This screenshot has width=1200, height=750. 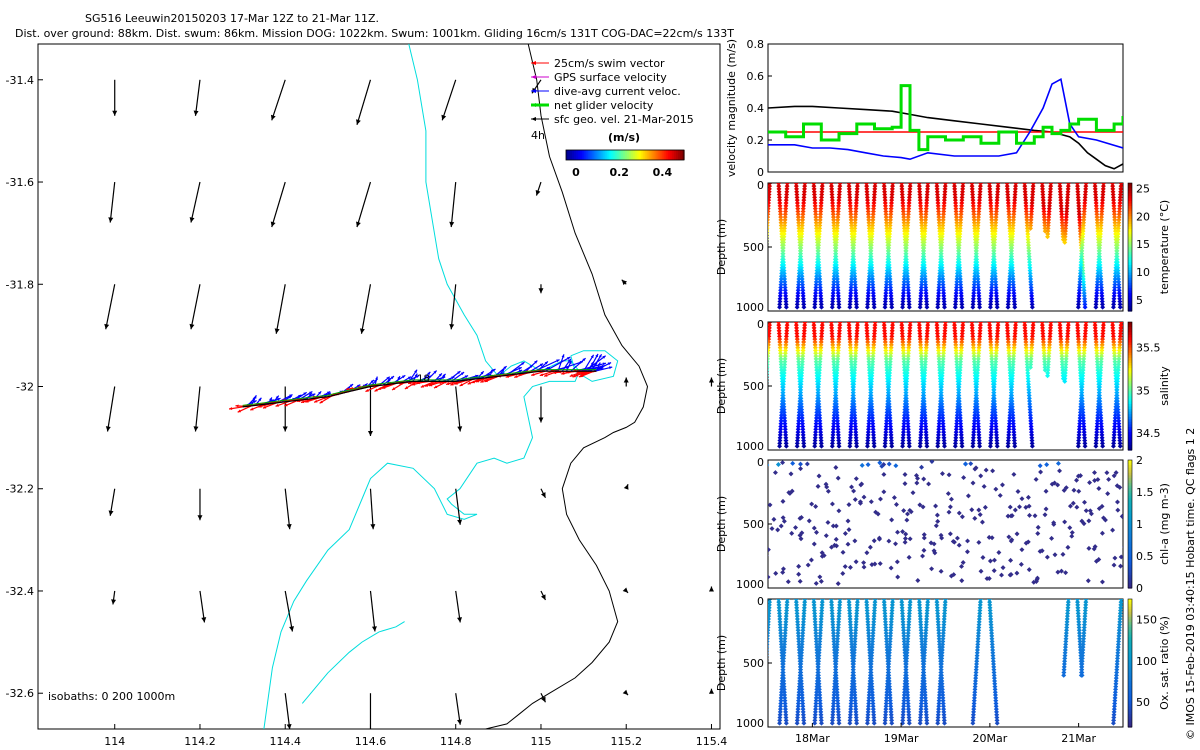 I want to click on salinity-plot-area, so click(x=945, y=385).